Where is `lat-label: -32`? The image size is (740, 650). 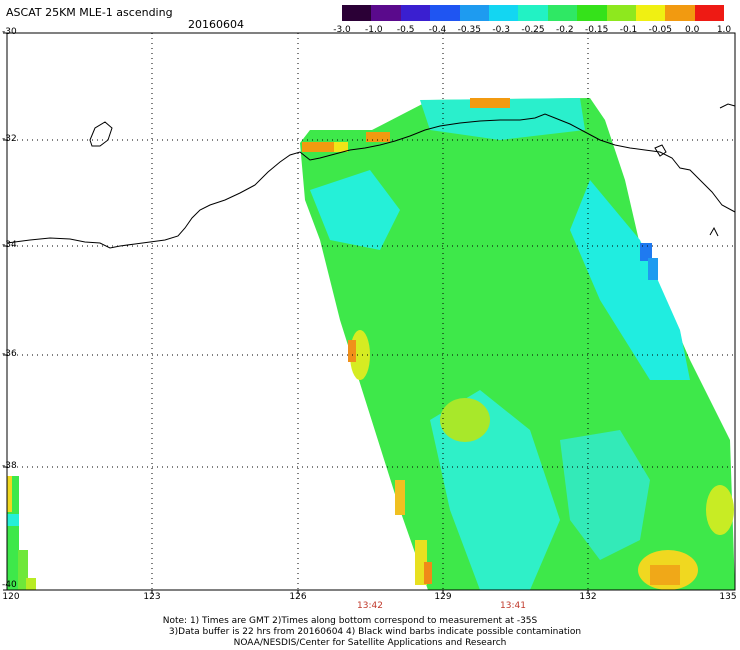
lat-label: -32 is located at coordinates (9, 139).